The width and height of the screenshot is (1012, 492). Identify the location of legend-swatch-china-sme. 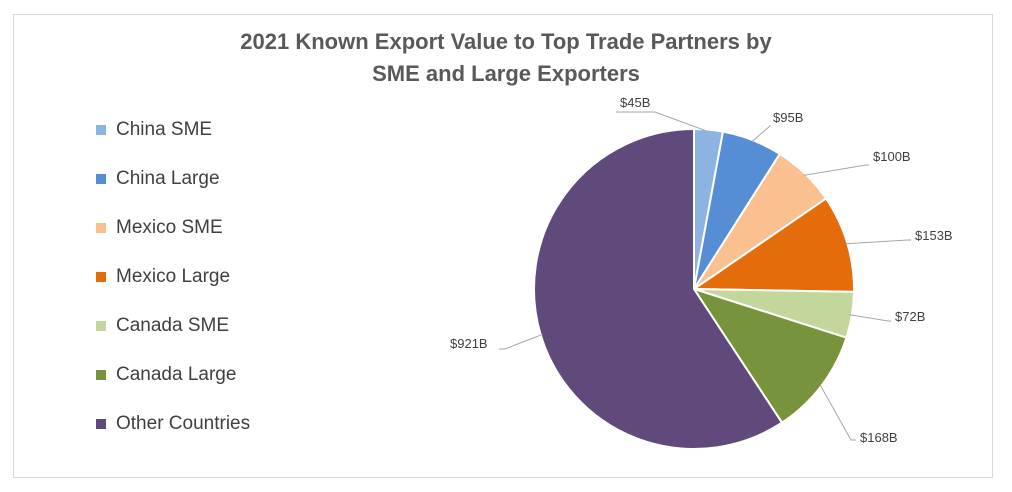
(101, 130).